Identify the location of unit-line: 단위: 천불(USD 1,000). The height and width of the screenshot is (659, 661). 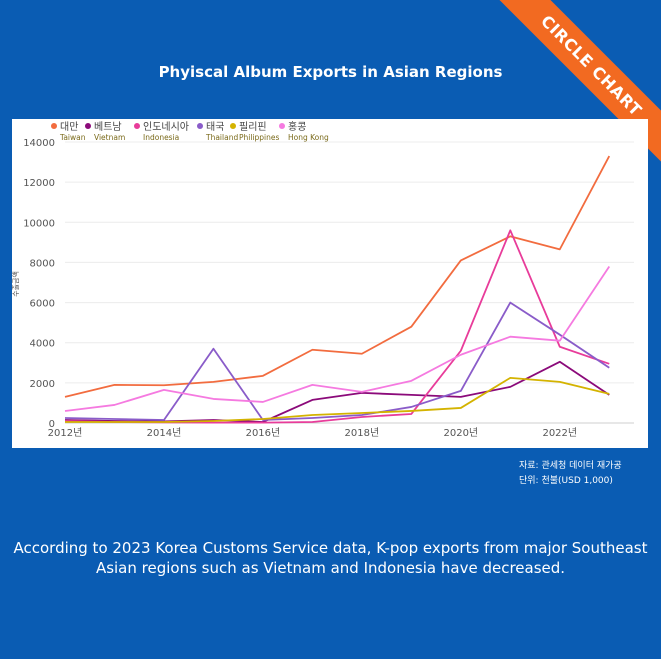
(566, 481).